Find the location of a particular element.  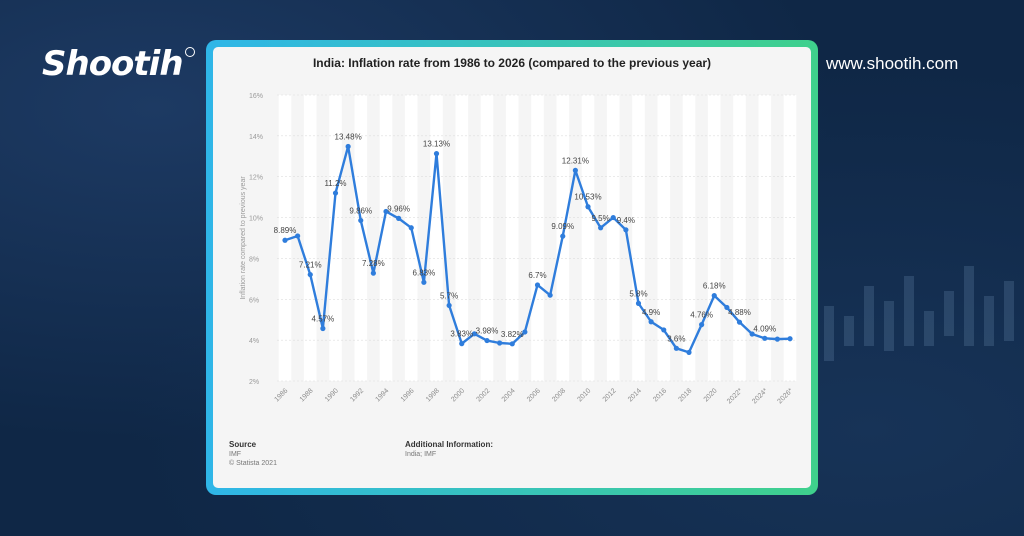

data-label: 9.96% is located at coordinates (398, 208).